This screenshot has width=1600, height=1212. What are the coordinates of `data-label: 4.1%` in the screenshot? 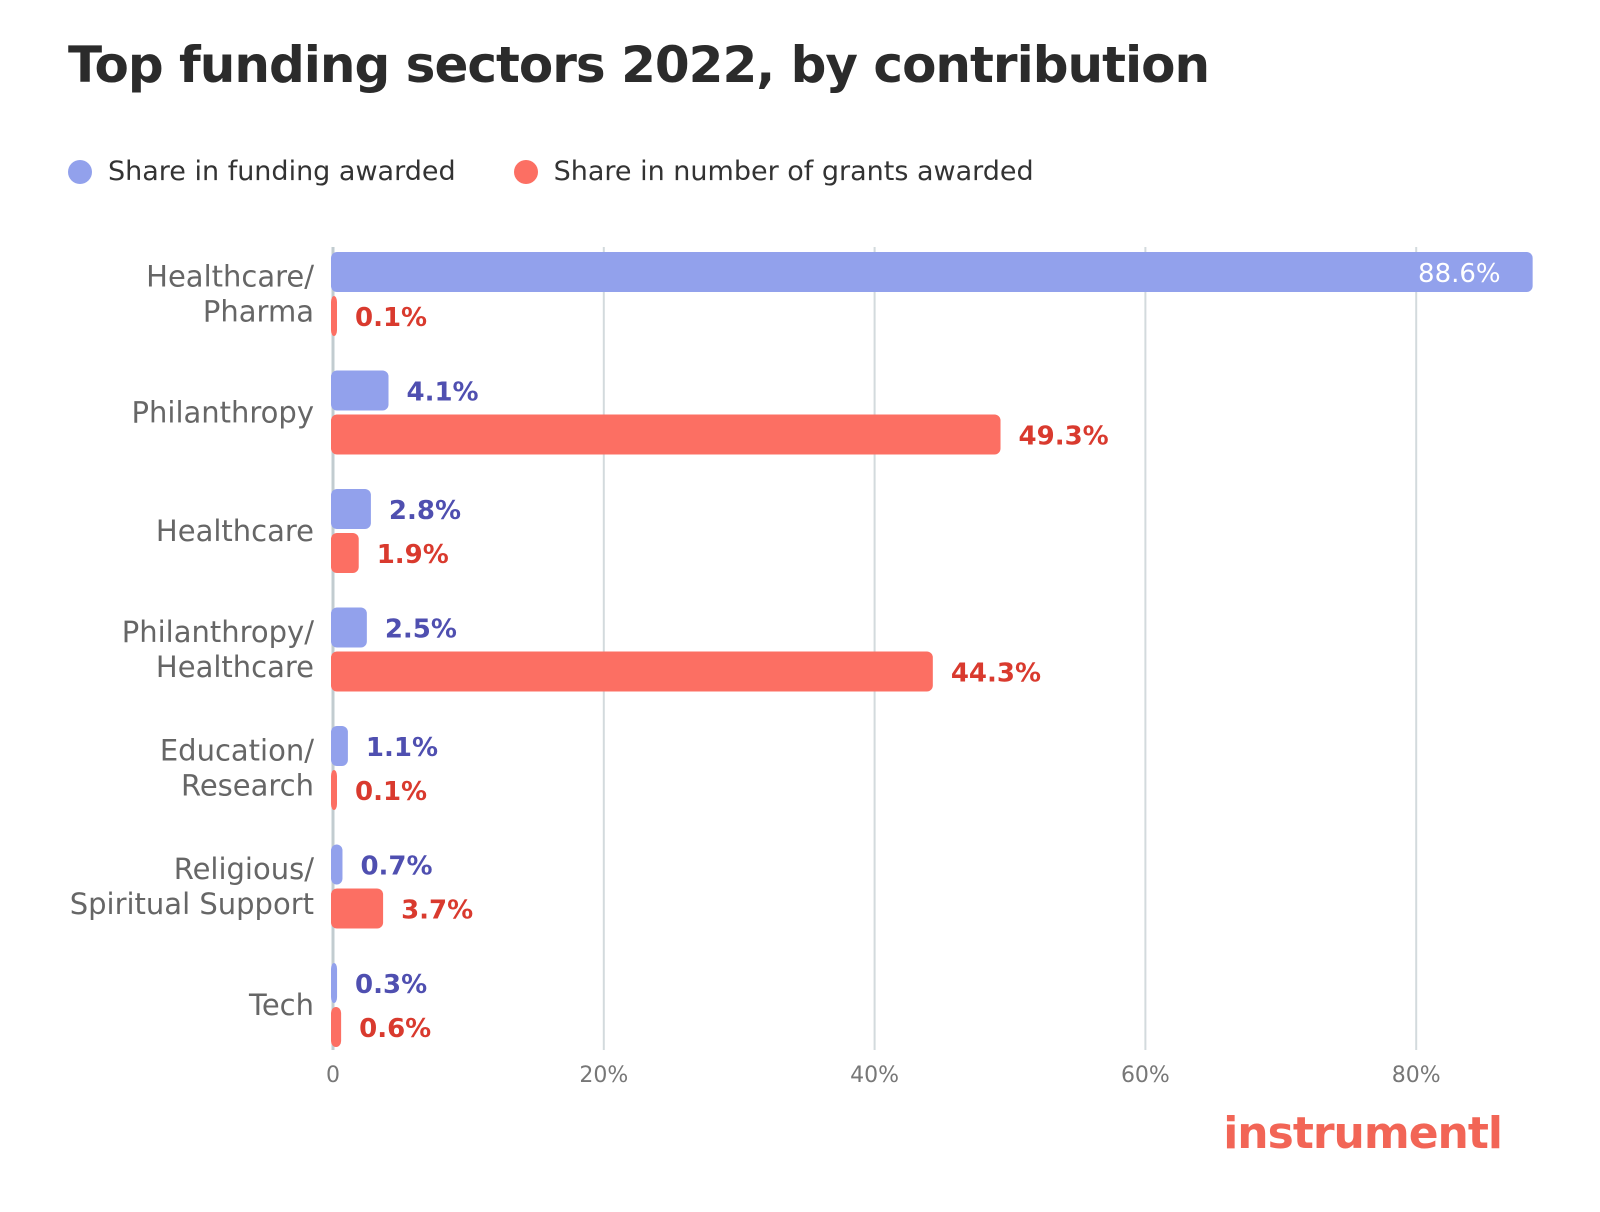 It's located at (443, 393).